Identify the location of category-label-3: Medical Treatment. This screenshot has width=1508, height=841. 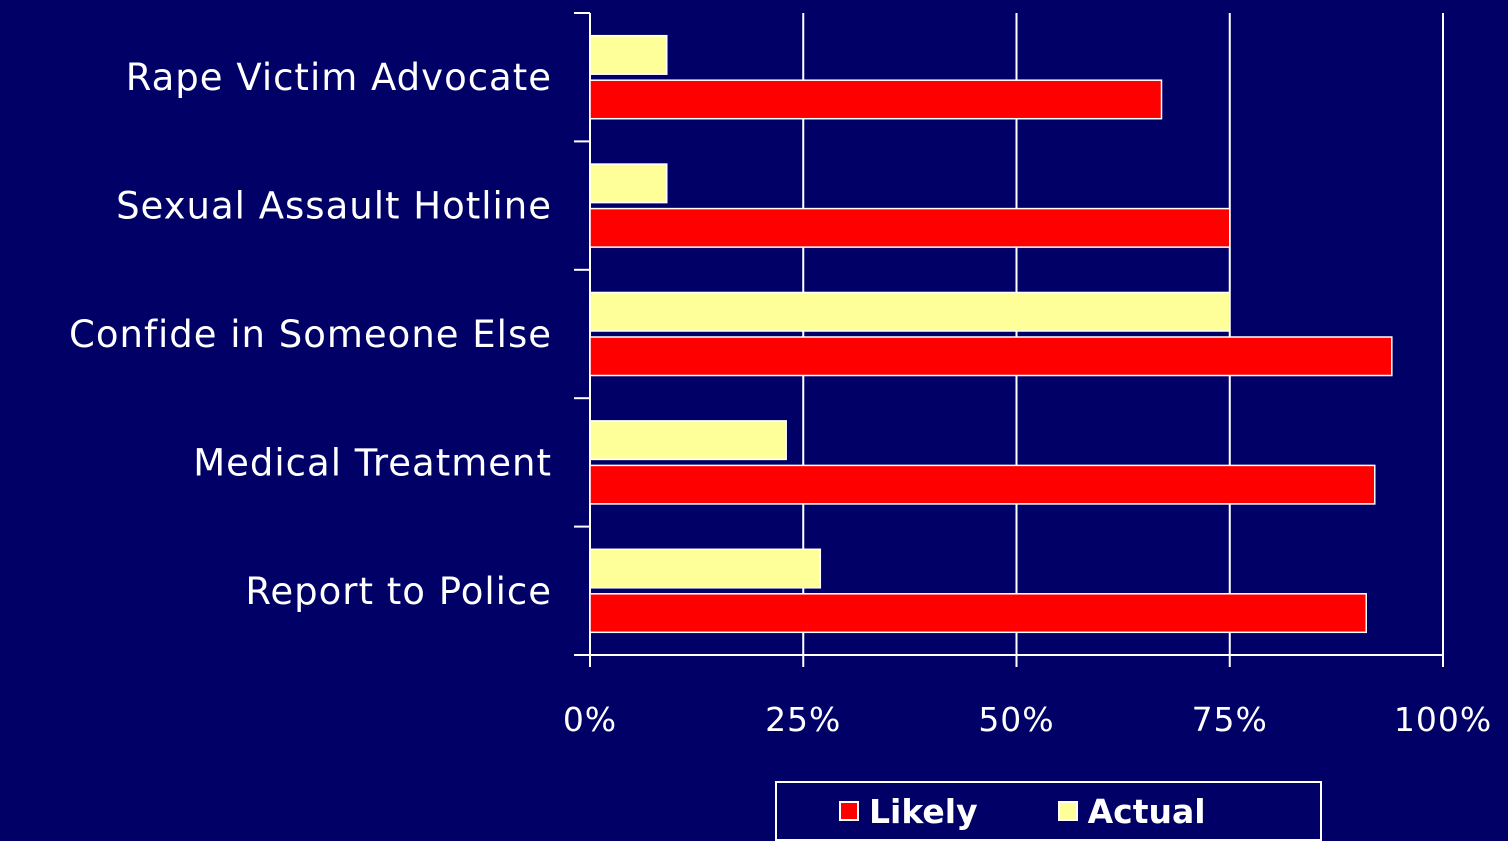
(372, 462).